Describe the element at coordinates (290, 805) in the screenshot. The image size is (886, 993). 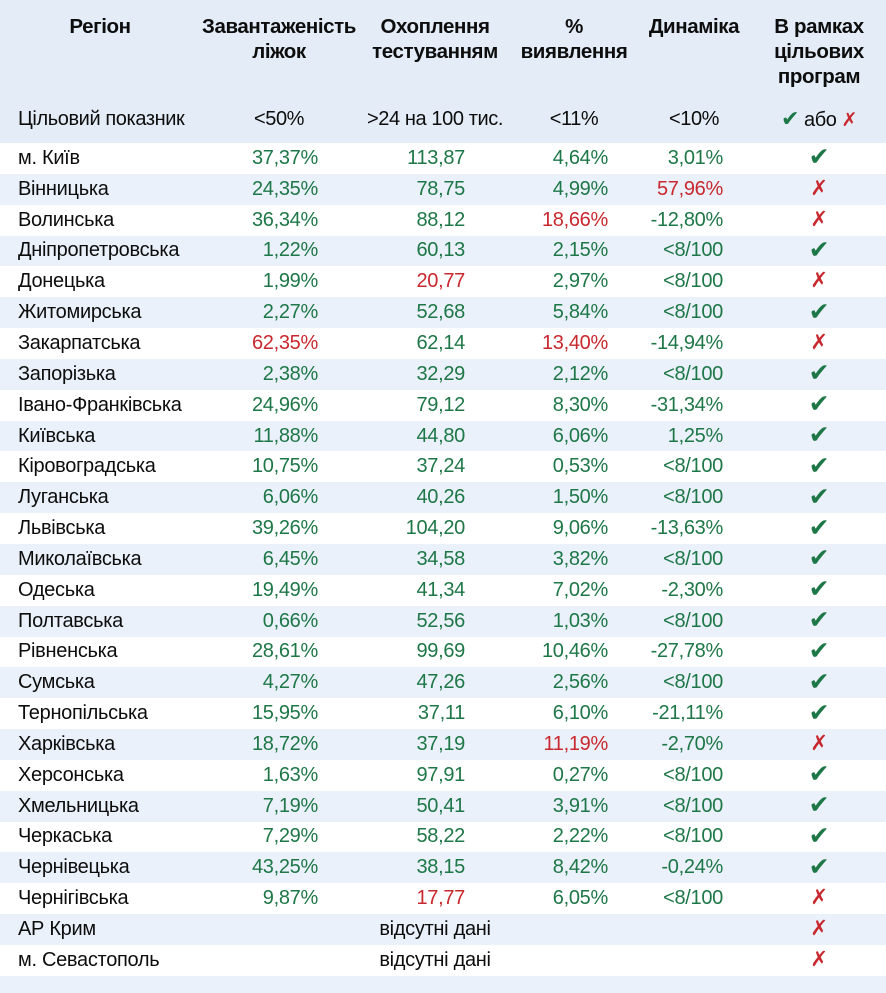
I see `beds-value: 7,19%` at that location.